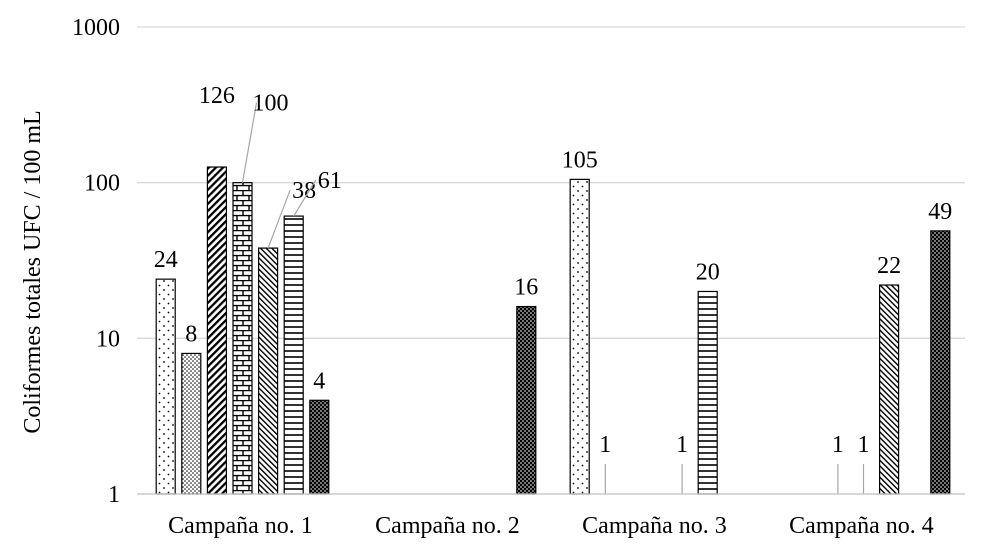 Image resolution: width=988 pixels, height=548 pixels. What do you see at coordinates (889, 266) in the screenshot?
I see `data-label: 22` at bounding box center [889, 266].